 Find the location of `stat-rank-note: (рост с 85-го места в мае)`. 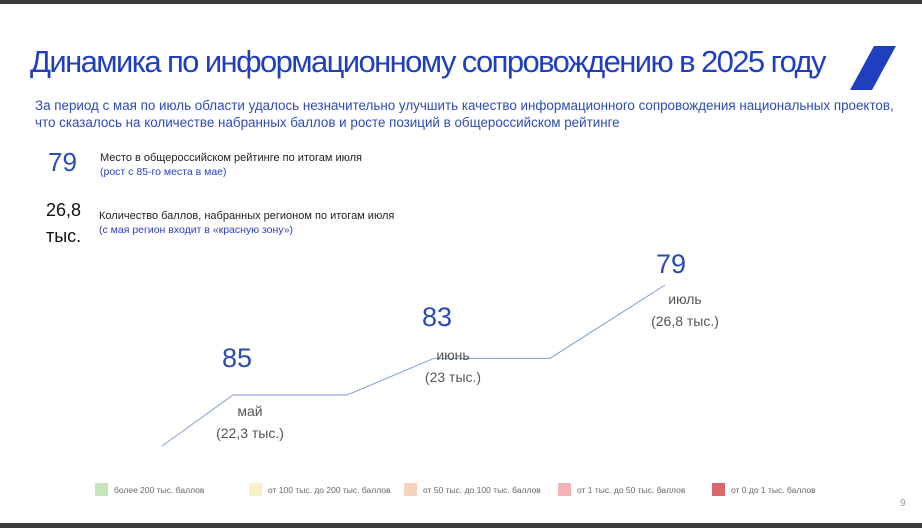

stat-rank-note: (рост с 85-го места в мае) is located at coordinates (163, 172).